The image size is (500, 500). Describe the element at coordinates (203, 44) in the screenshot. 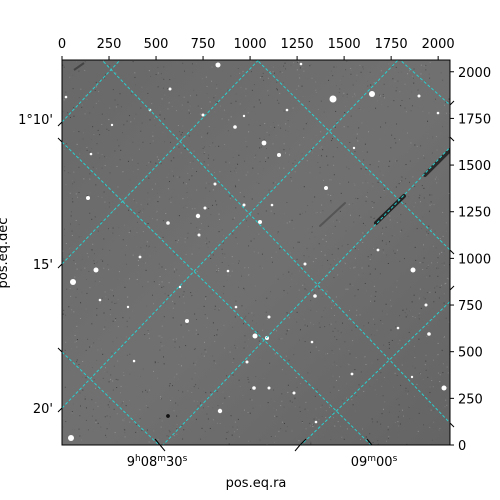

I see `top-axis-tick-label: 750` at that location.